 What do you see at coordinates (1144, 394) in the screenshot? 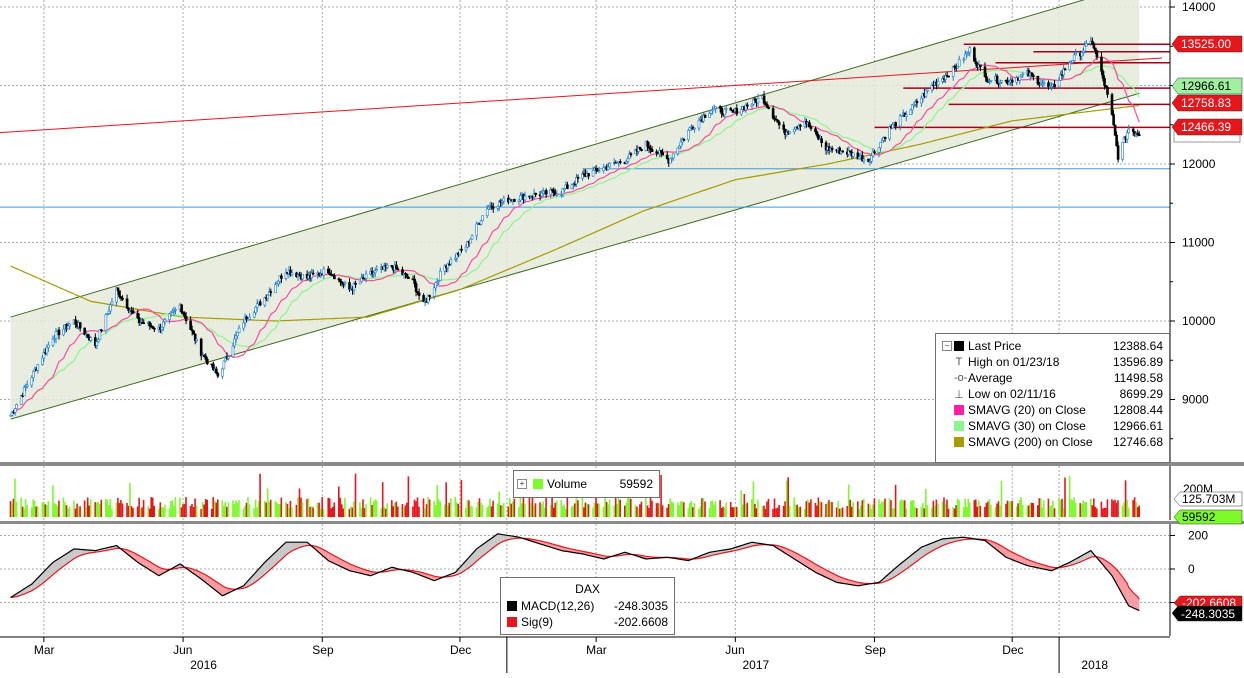
I see `price-legend-value: 8699.29` at bounding box center [1144, 394].